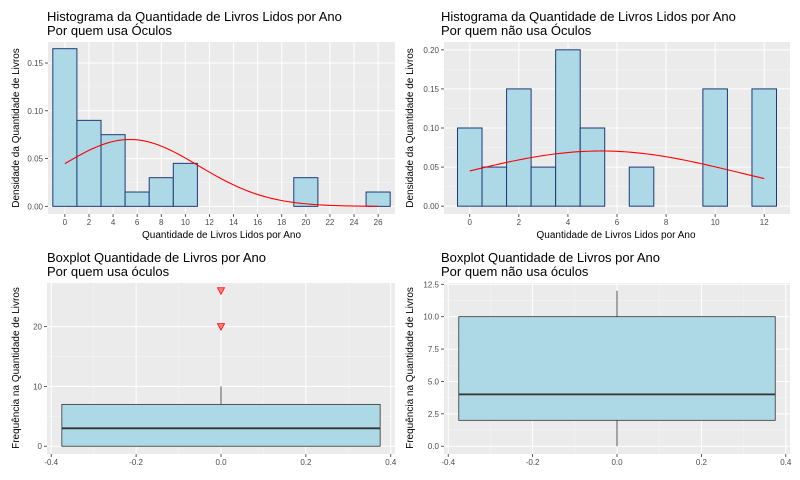  I want to click on y-tick-label: 12.5, so click(431, 284).